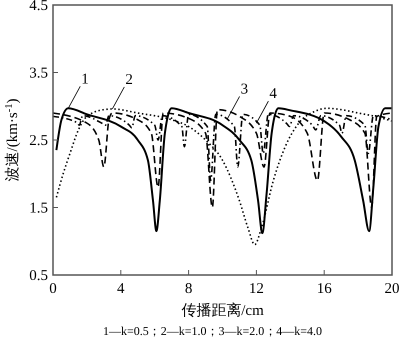  What do you see at coordinates (129, 80) in the screenshot?
I see `annotation: 2` at bounding box center [129, 80].